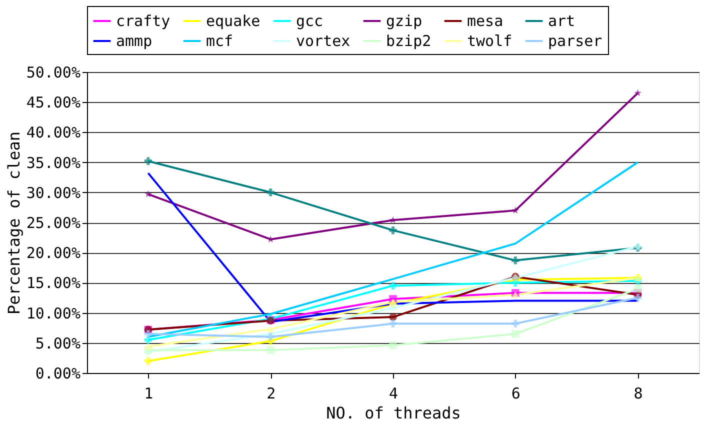 The height and width of the screenshot is (426, 704). Describe the element at coordinates (515, 393) in the screenshot. I see `x-tick-label: 6` at that location.